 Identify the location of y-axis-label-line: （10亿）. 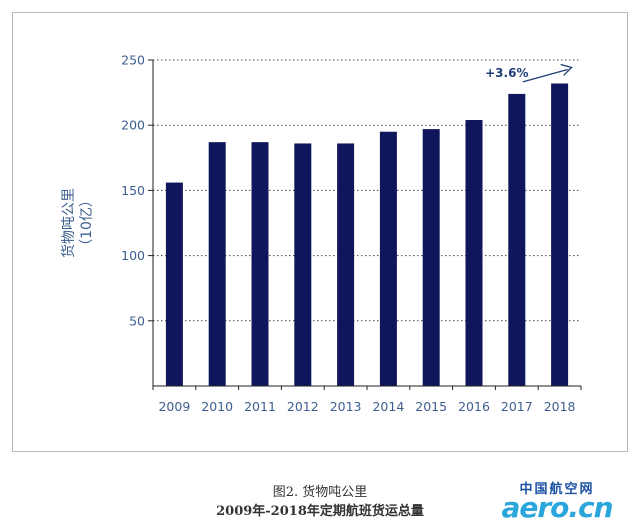
(87, 223).